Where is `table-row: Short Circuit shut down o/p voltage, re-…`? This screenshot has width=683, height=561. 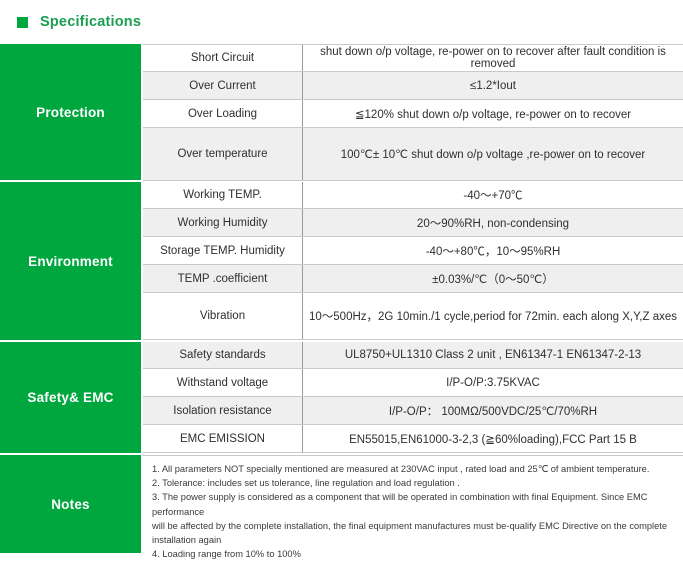 table-row: Short Circuit shut down o/p voltage, re-… is located at coordinates (413, 58).